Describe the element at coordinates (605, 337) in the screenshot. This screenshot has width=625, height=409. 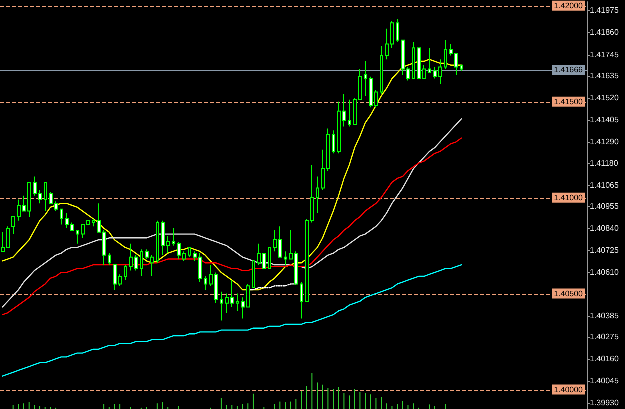
I see `y-tick-label: 1.40275` at that location.